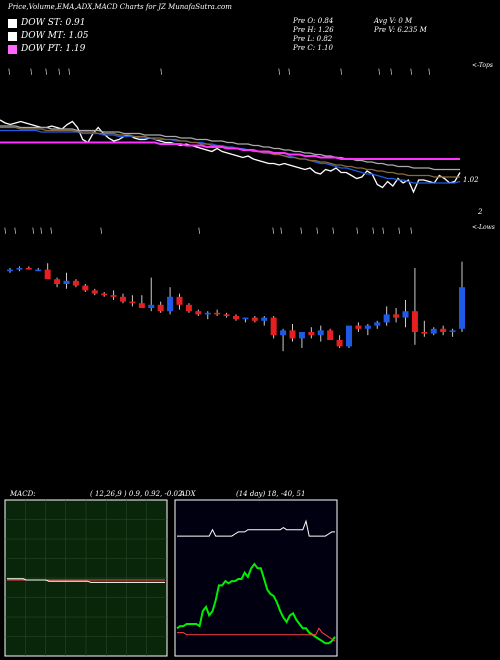  What do you see at coordinates (273, 231) in the screenshot?
I see `low-mark-7: \` at bounding box center [273, 231].